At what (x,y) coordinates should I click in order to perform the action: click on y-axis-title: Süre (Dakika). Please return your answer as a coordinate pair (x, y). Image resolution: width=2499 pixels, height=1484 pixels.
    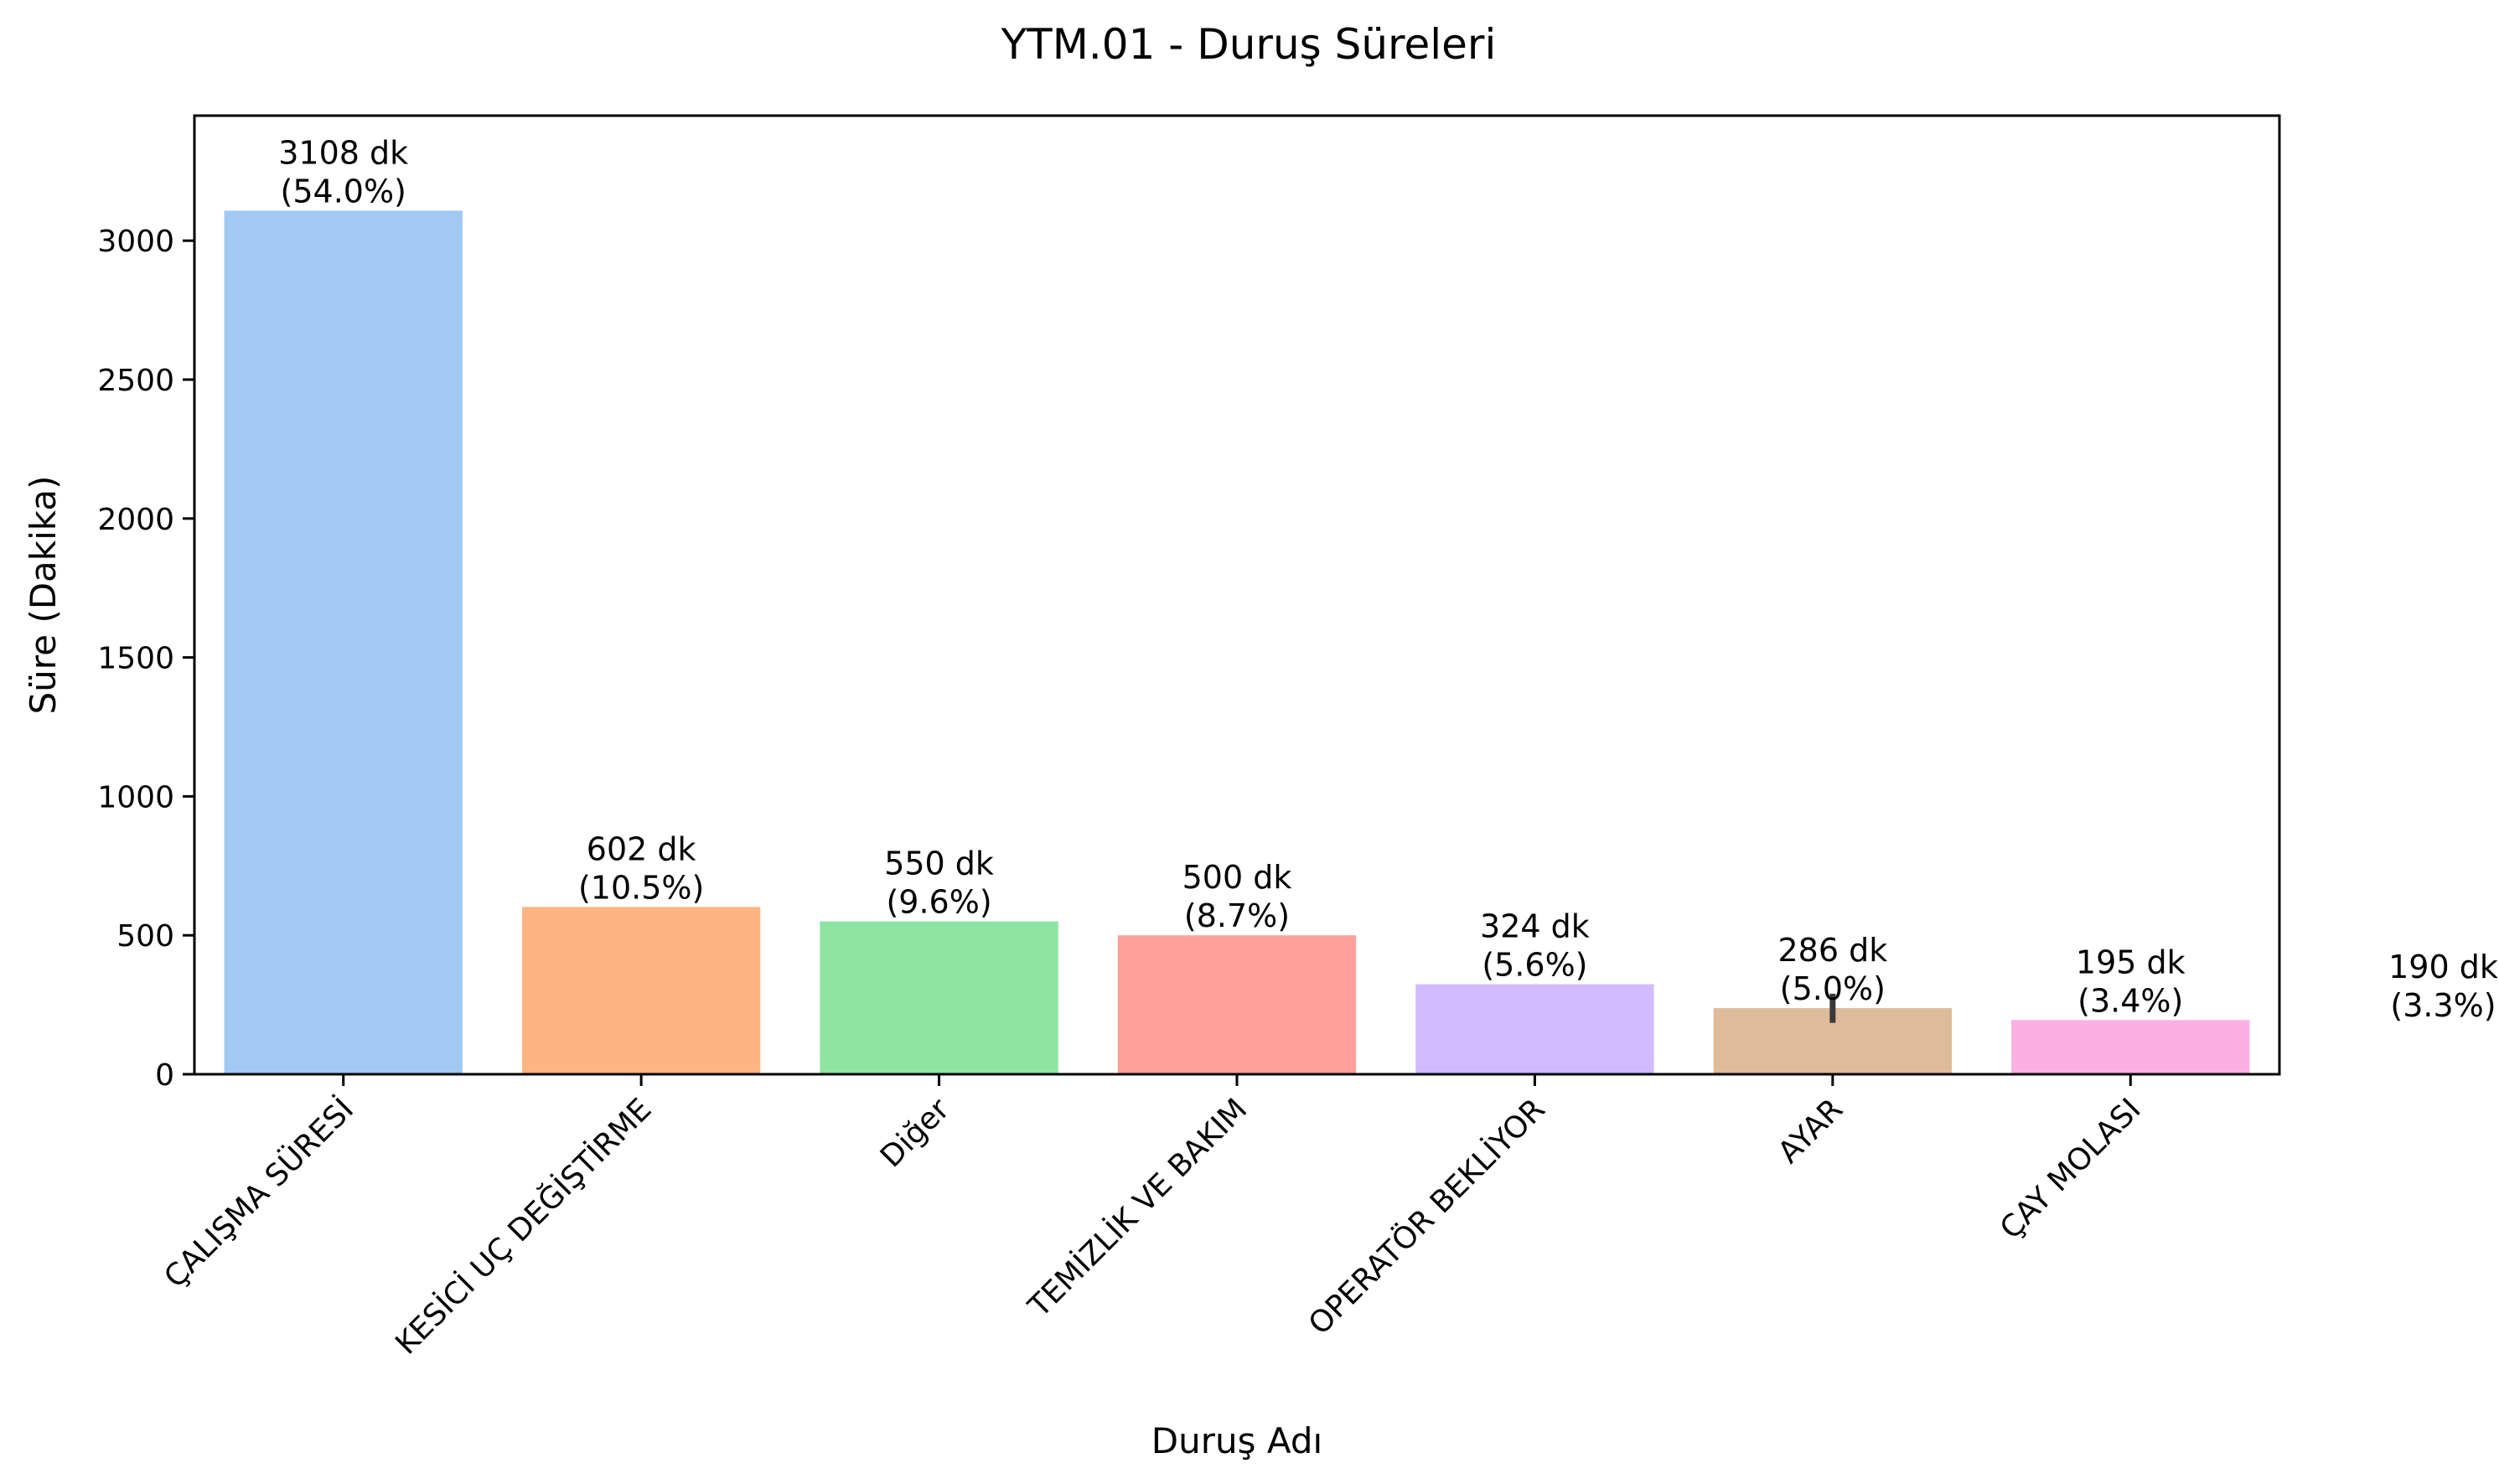
    Looking at the image, I should click on (43, 596).